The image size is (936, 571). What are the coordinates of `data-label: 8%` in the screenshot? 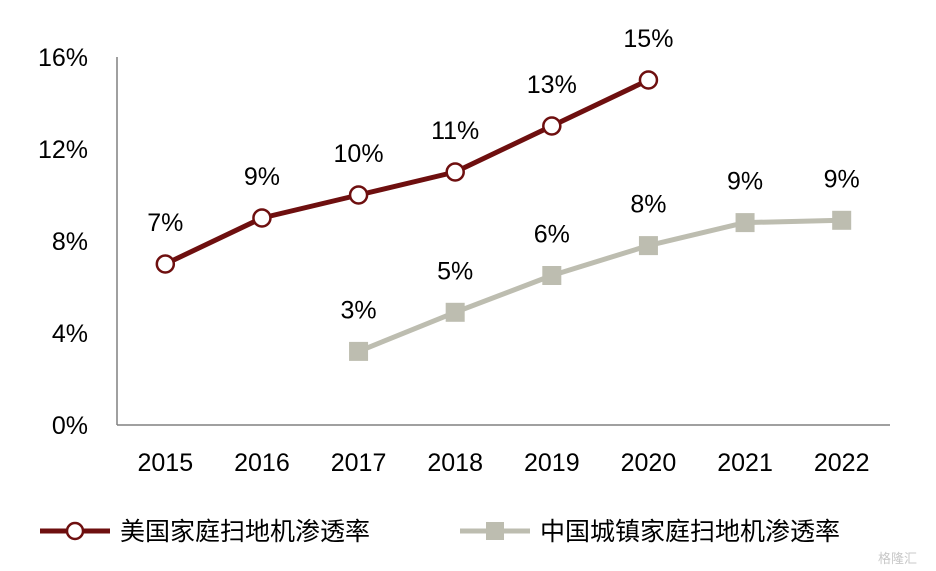 It's located at (648, 205).